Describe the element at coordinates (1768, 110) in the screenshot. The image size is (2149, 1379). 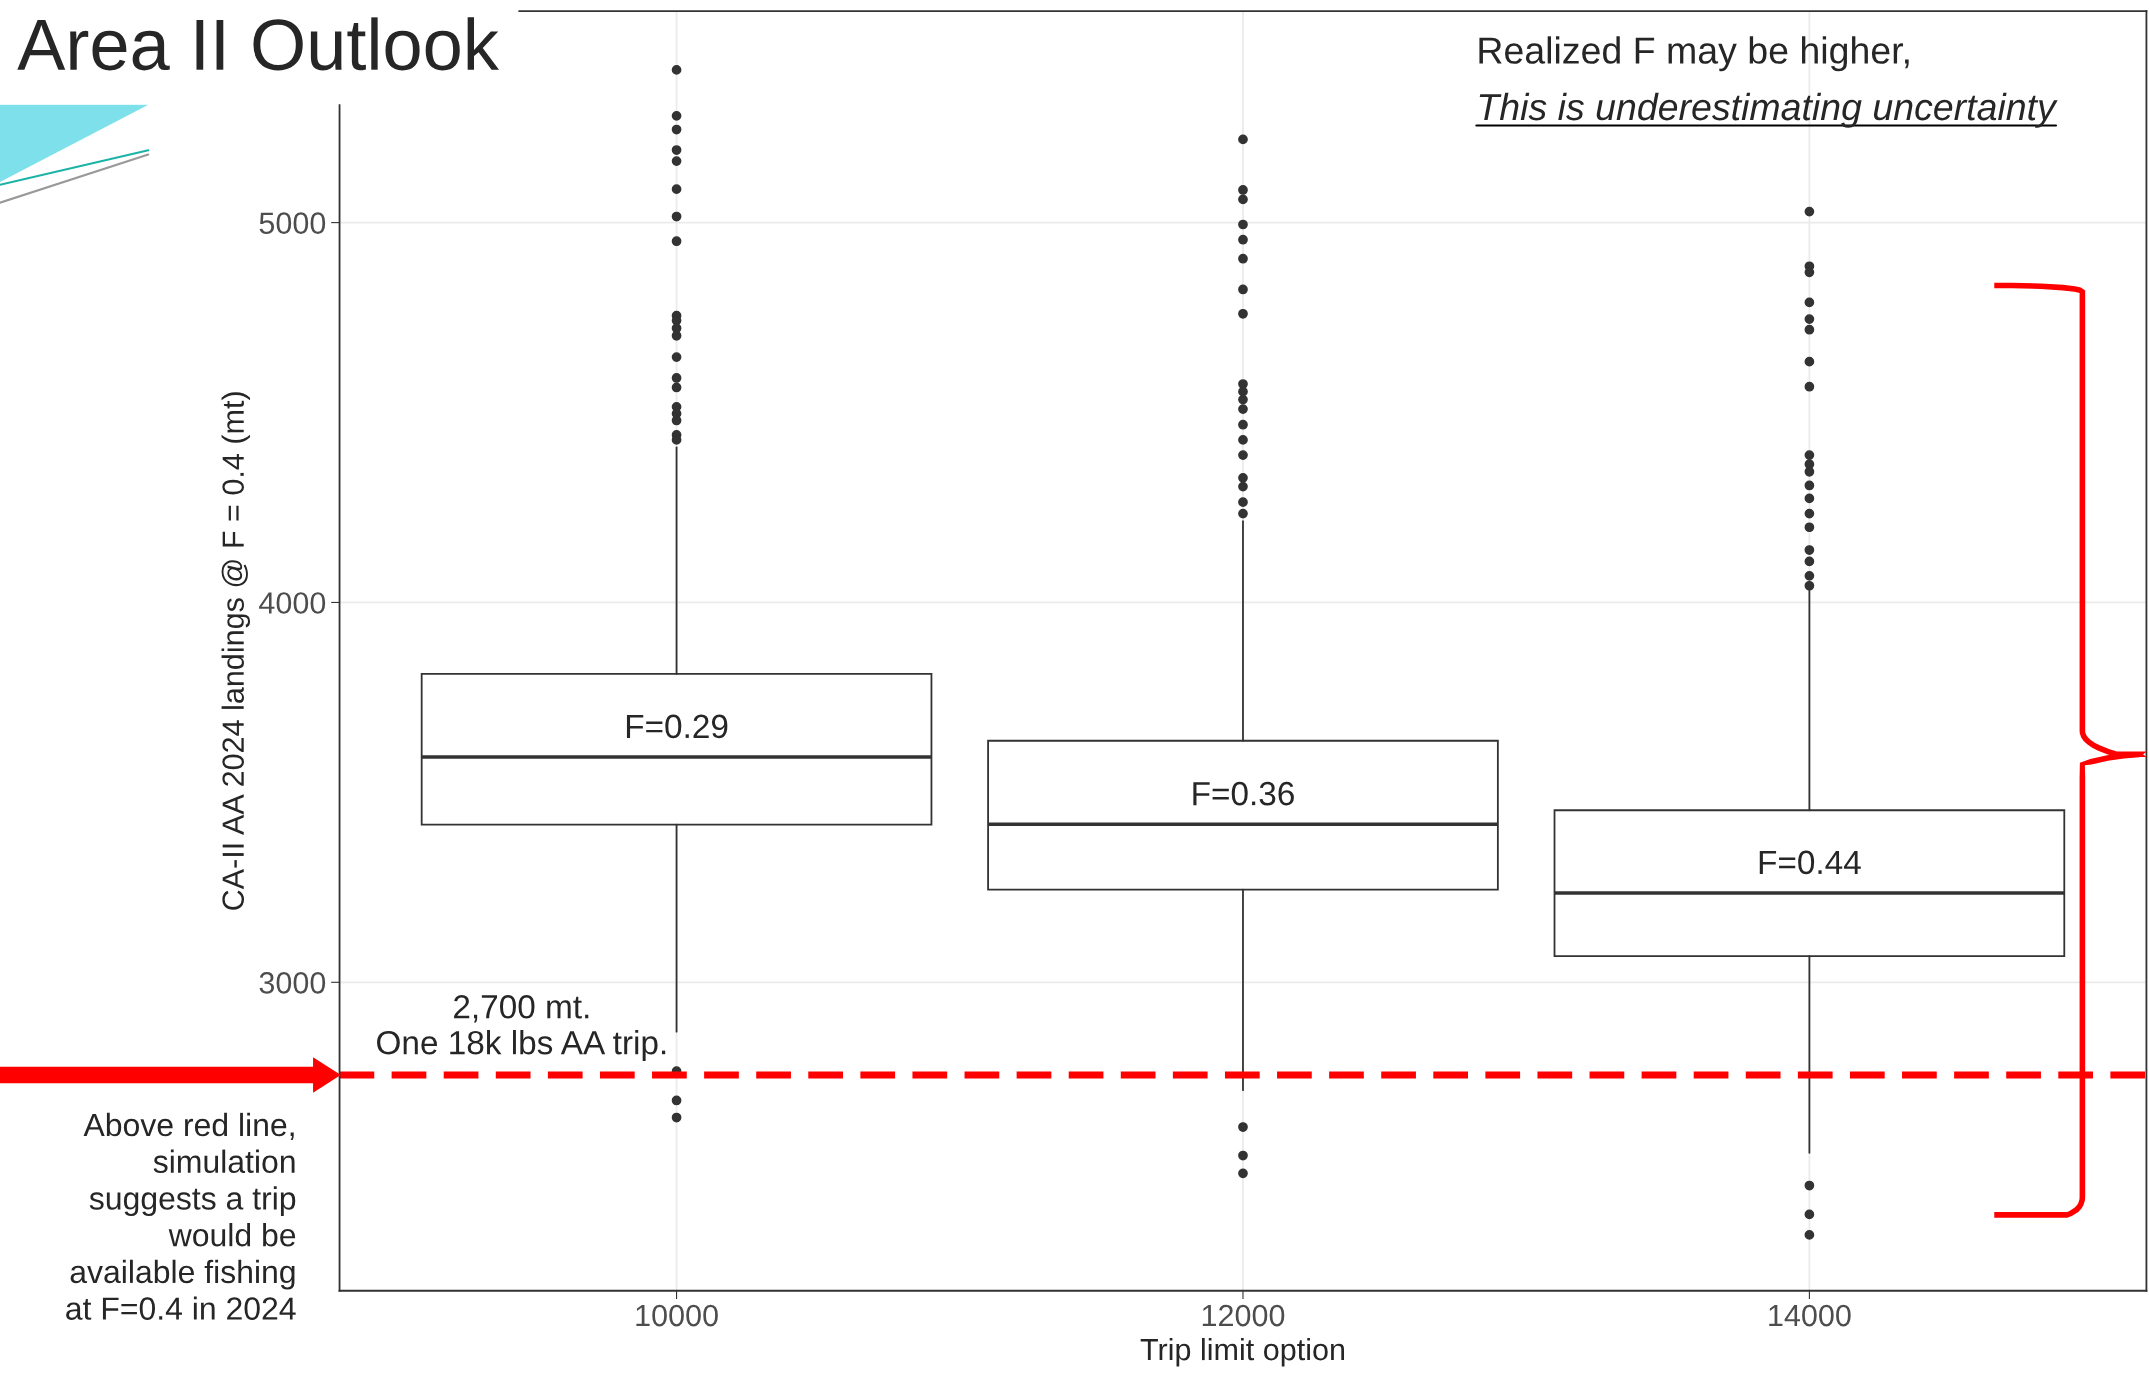
I see `annotation: This is underestimating uncertainty` at that location.